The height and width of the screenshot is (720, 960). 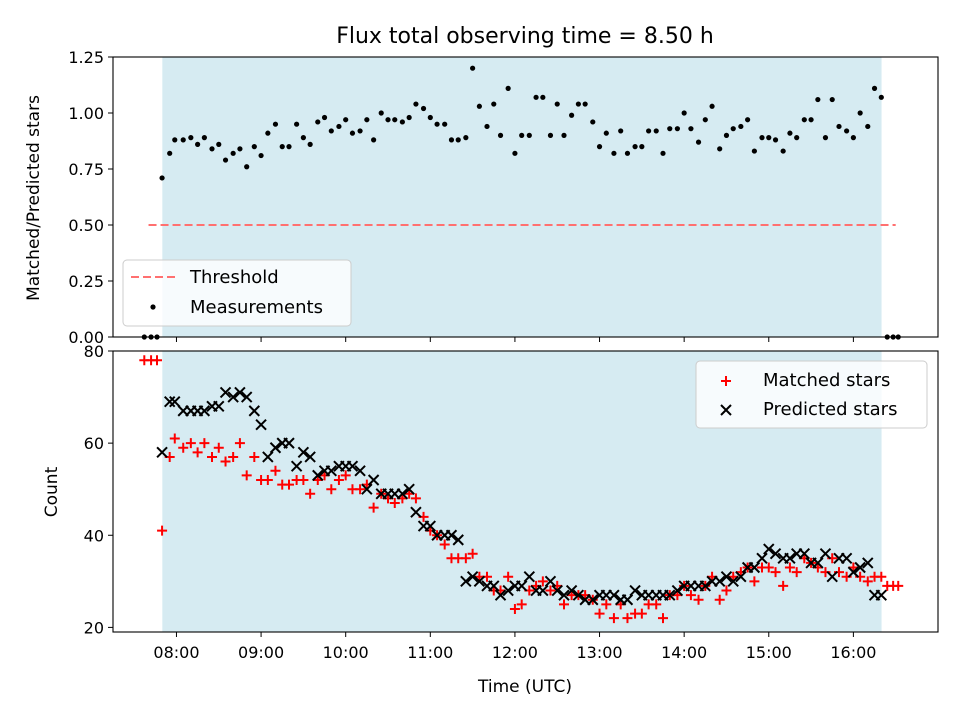 I want to click on x-axis-label: Time (UTC), so click(x=524, y=687).